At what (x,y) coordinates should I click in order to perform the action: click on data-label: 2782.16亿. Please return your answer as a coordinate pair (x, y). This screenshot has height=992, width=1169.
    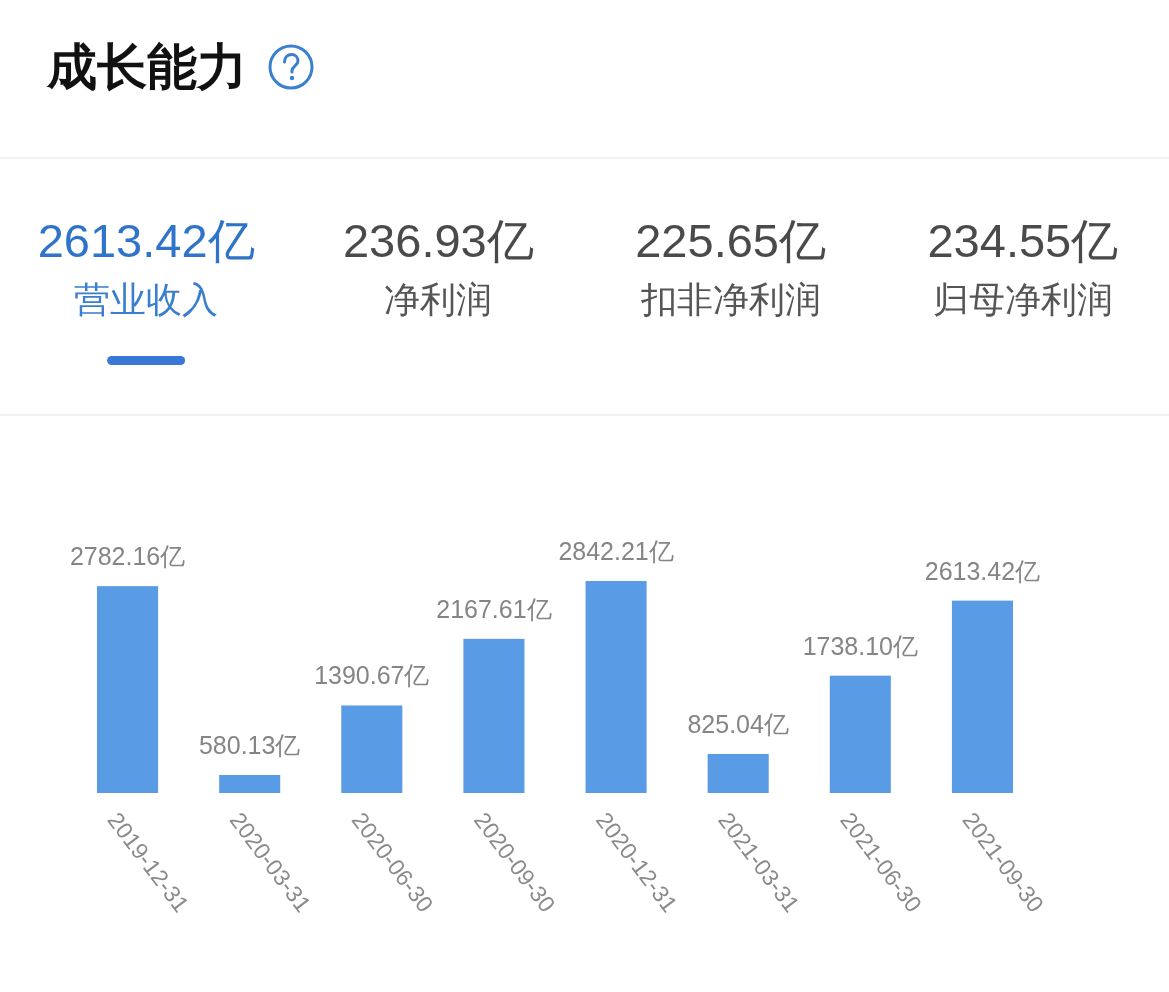
    Looking at the image, I should click on (127, 556).